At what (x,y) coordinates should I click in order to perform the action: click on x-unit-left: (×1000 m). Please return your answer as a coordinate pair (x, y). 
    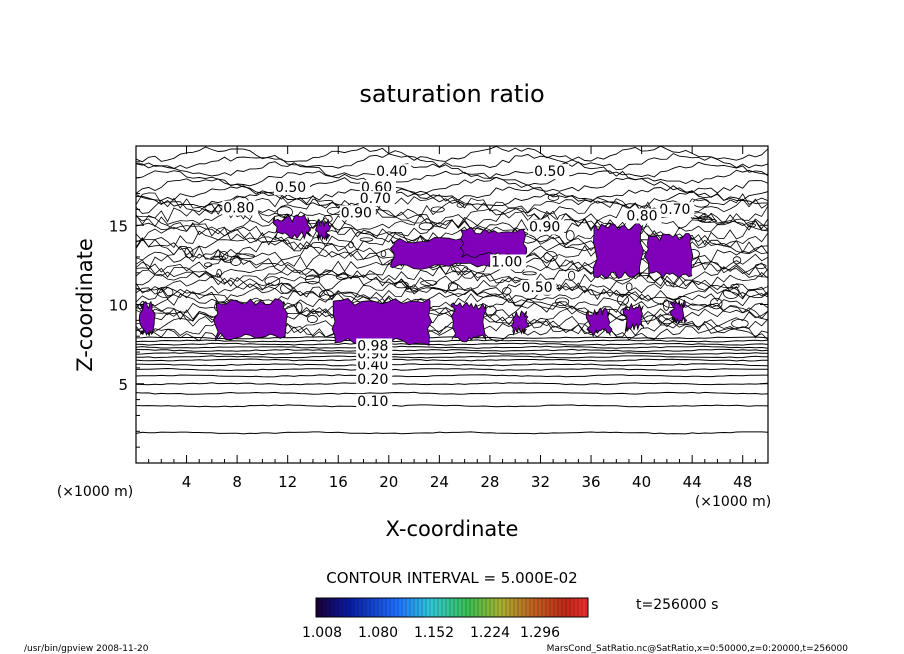
    Looking at the image, I should click on (95, 492).